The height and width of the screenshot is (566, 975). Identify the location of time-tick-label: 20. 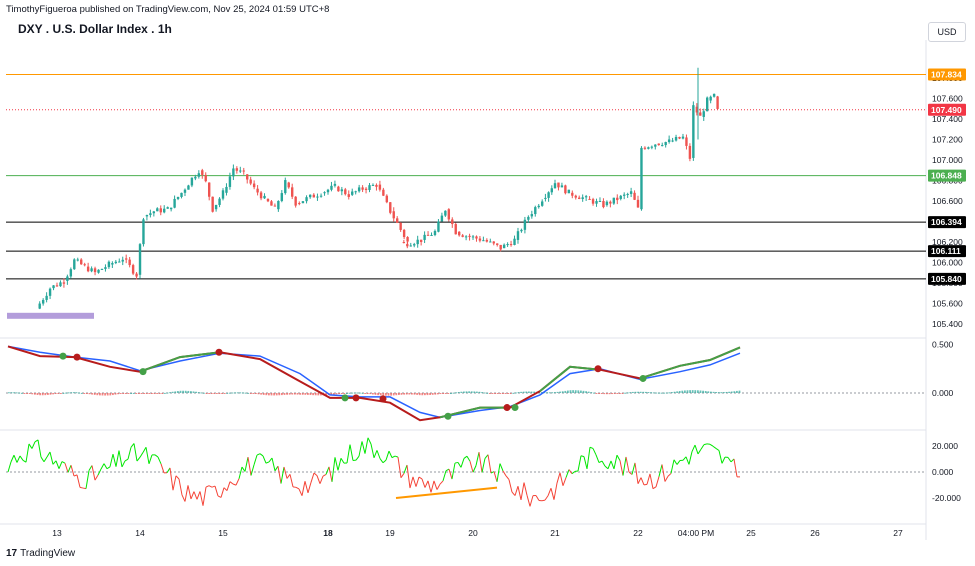
(473, 533).